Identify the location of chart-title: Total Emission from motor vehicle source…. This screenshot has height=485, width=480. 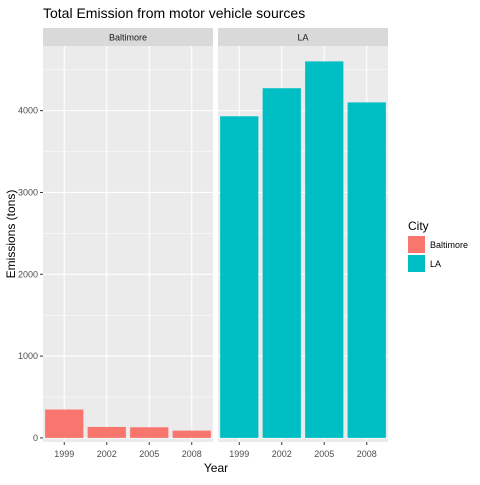
(174, 13).